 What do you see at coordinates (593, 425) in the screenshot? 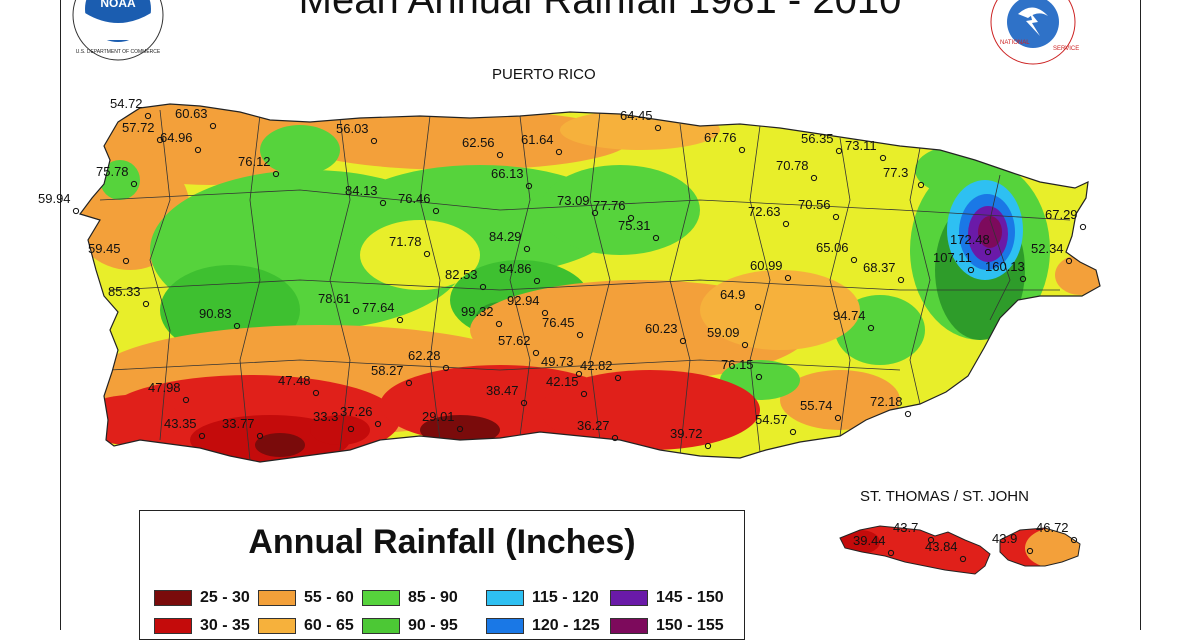
I see `pr-station-label: 36.27` at bounding box center [593, 425].